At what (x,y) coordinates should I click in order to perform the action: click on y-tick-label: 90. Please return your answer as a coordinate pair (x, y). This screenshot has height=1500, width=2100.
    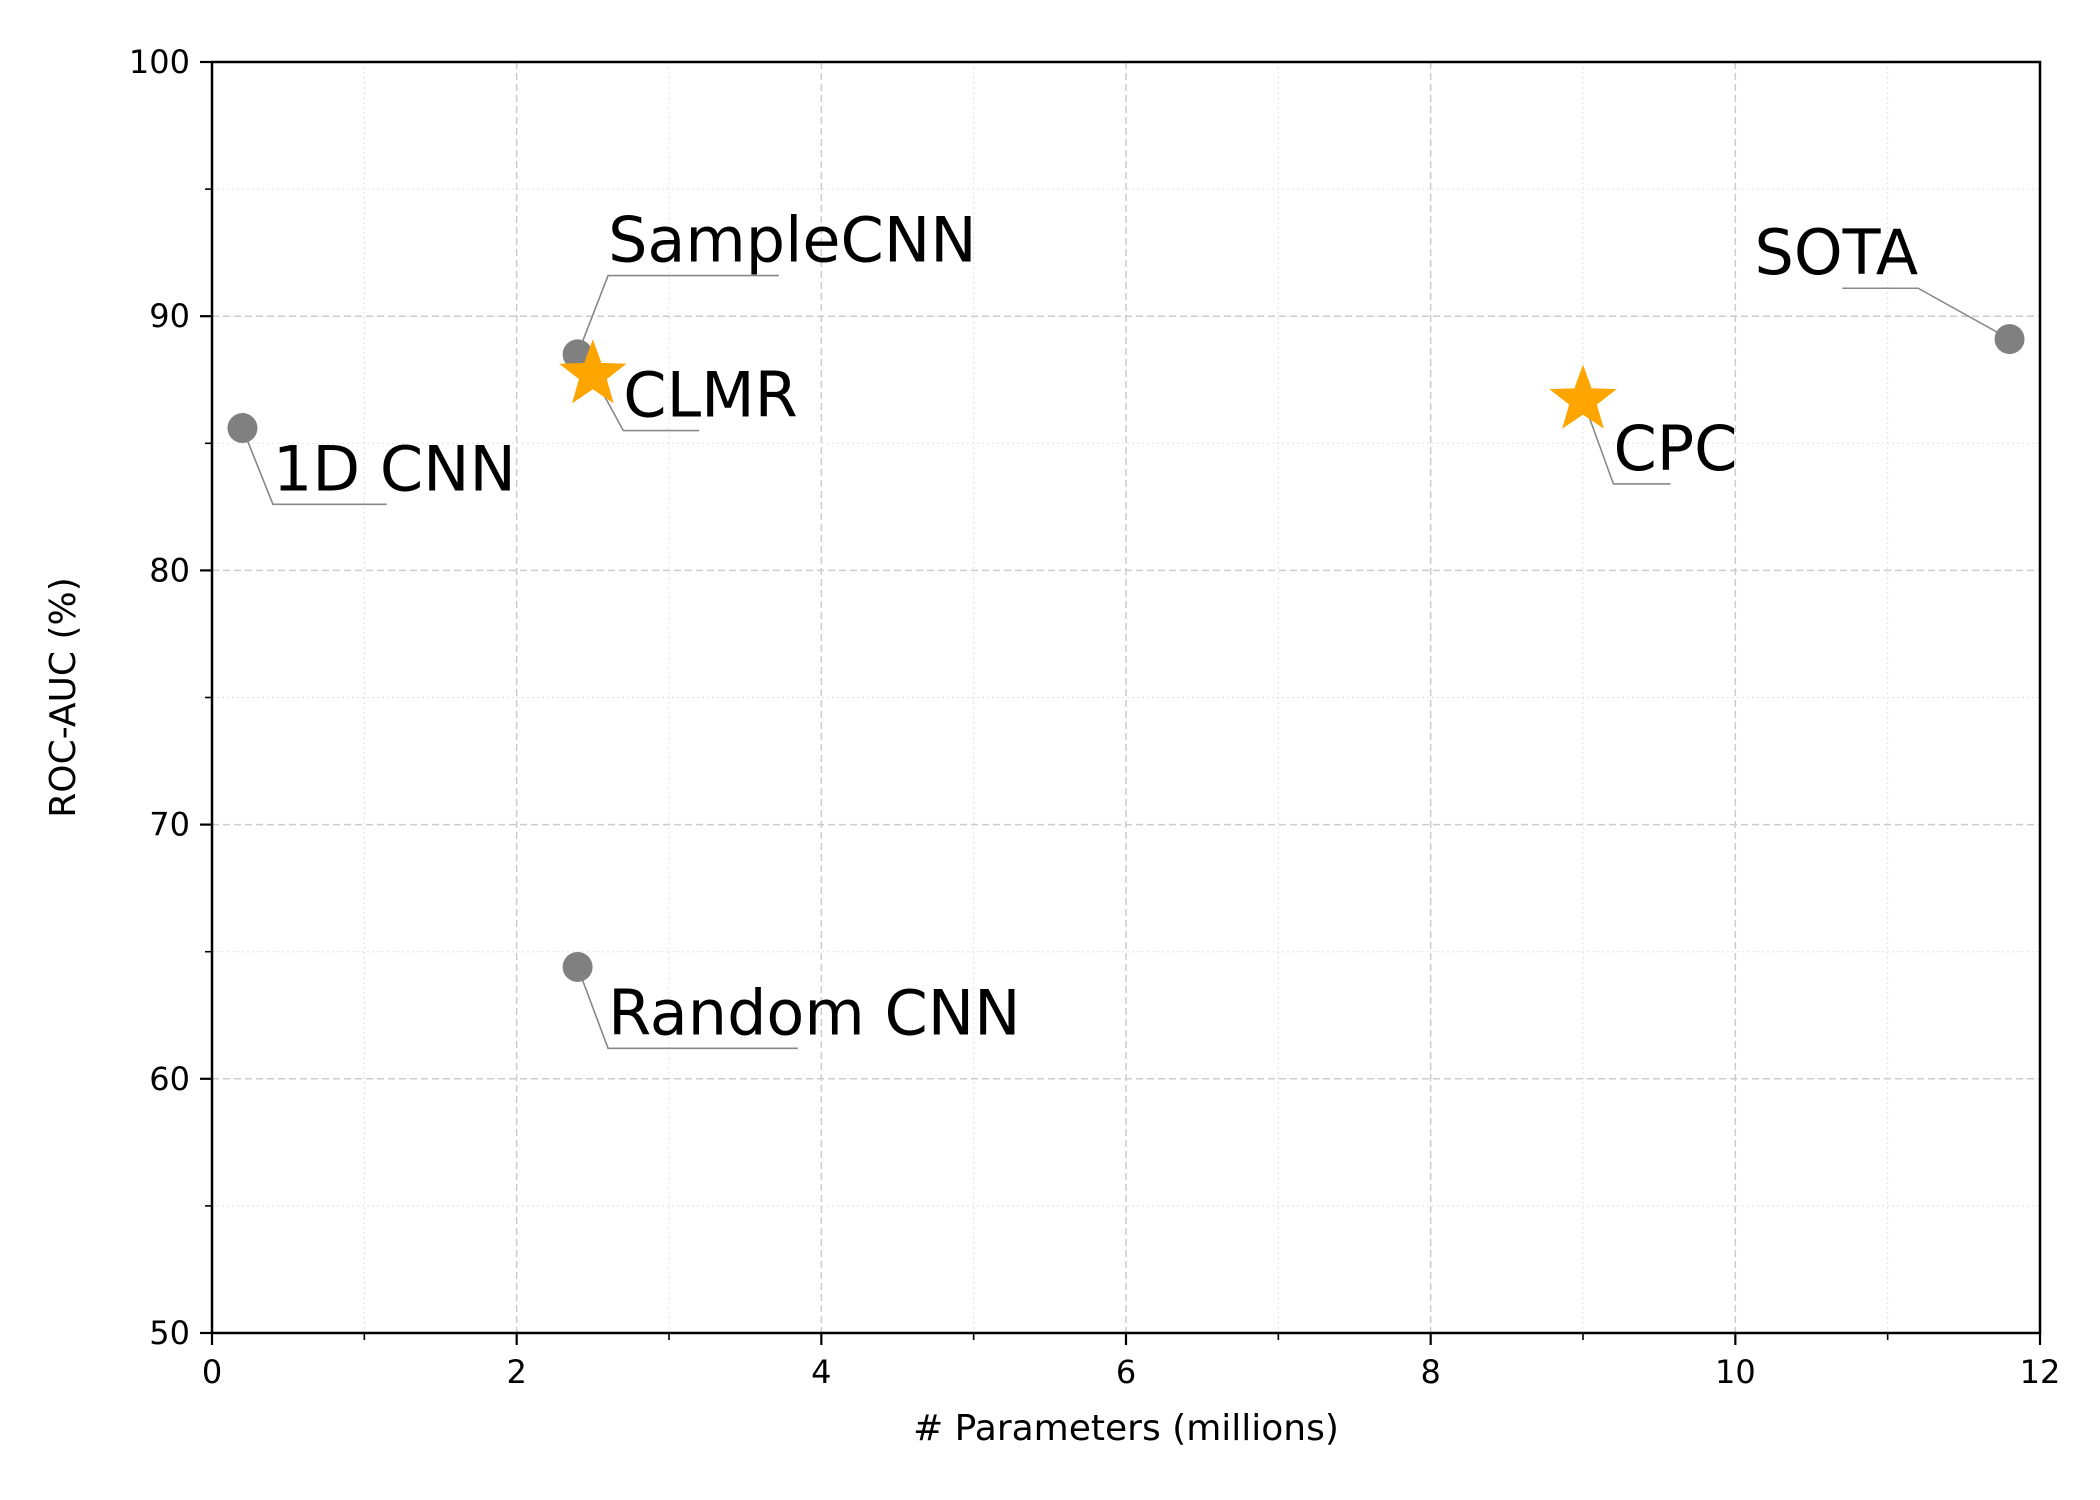
    Looking at the image, I should click on (169, 316).